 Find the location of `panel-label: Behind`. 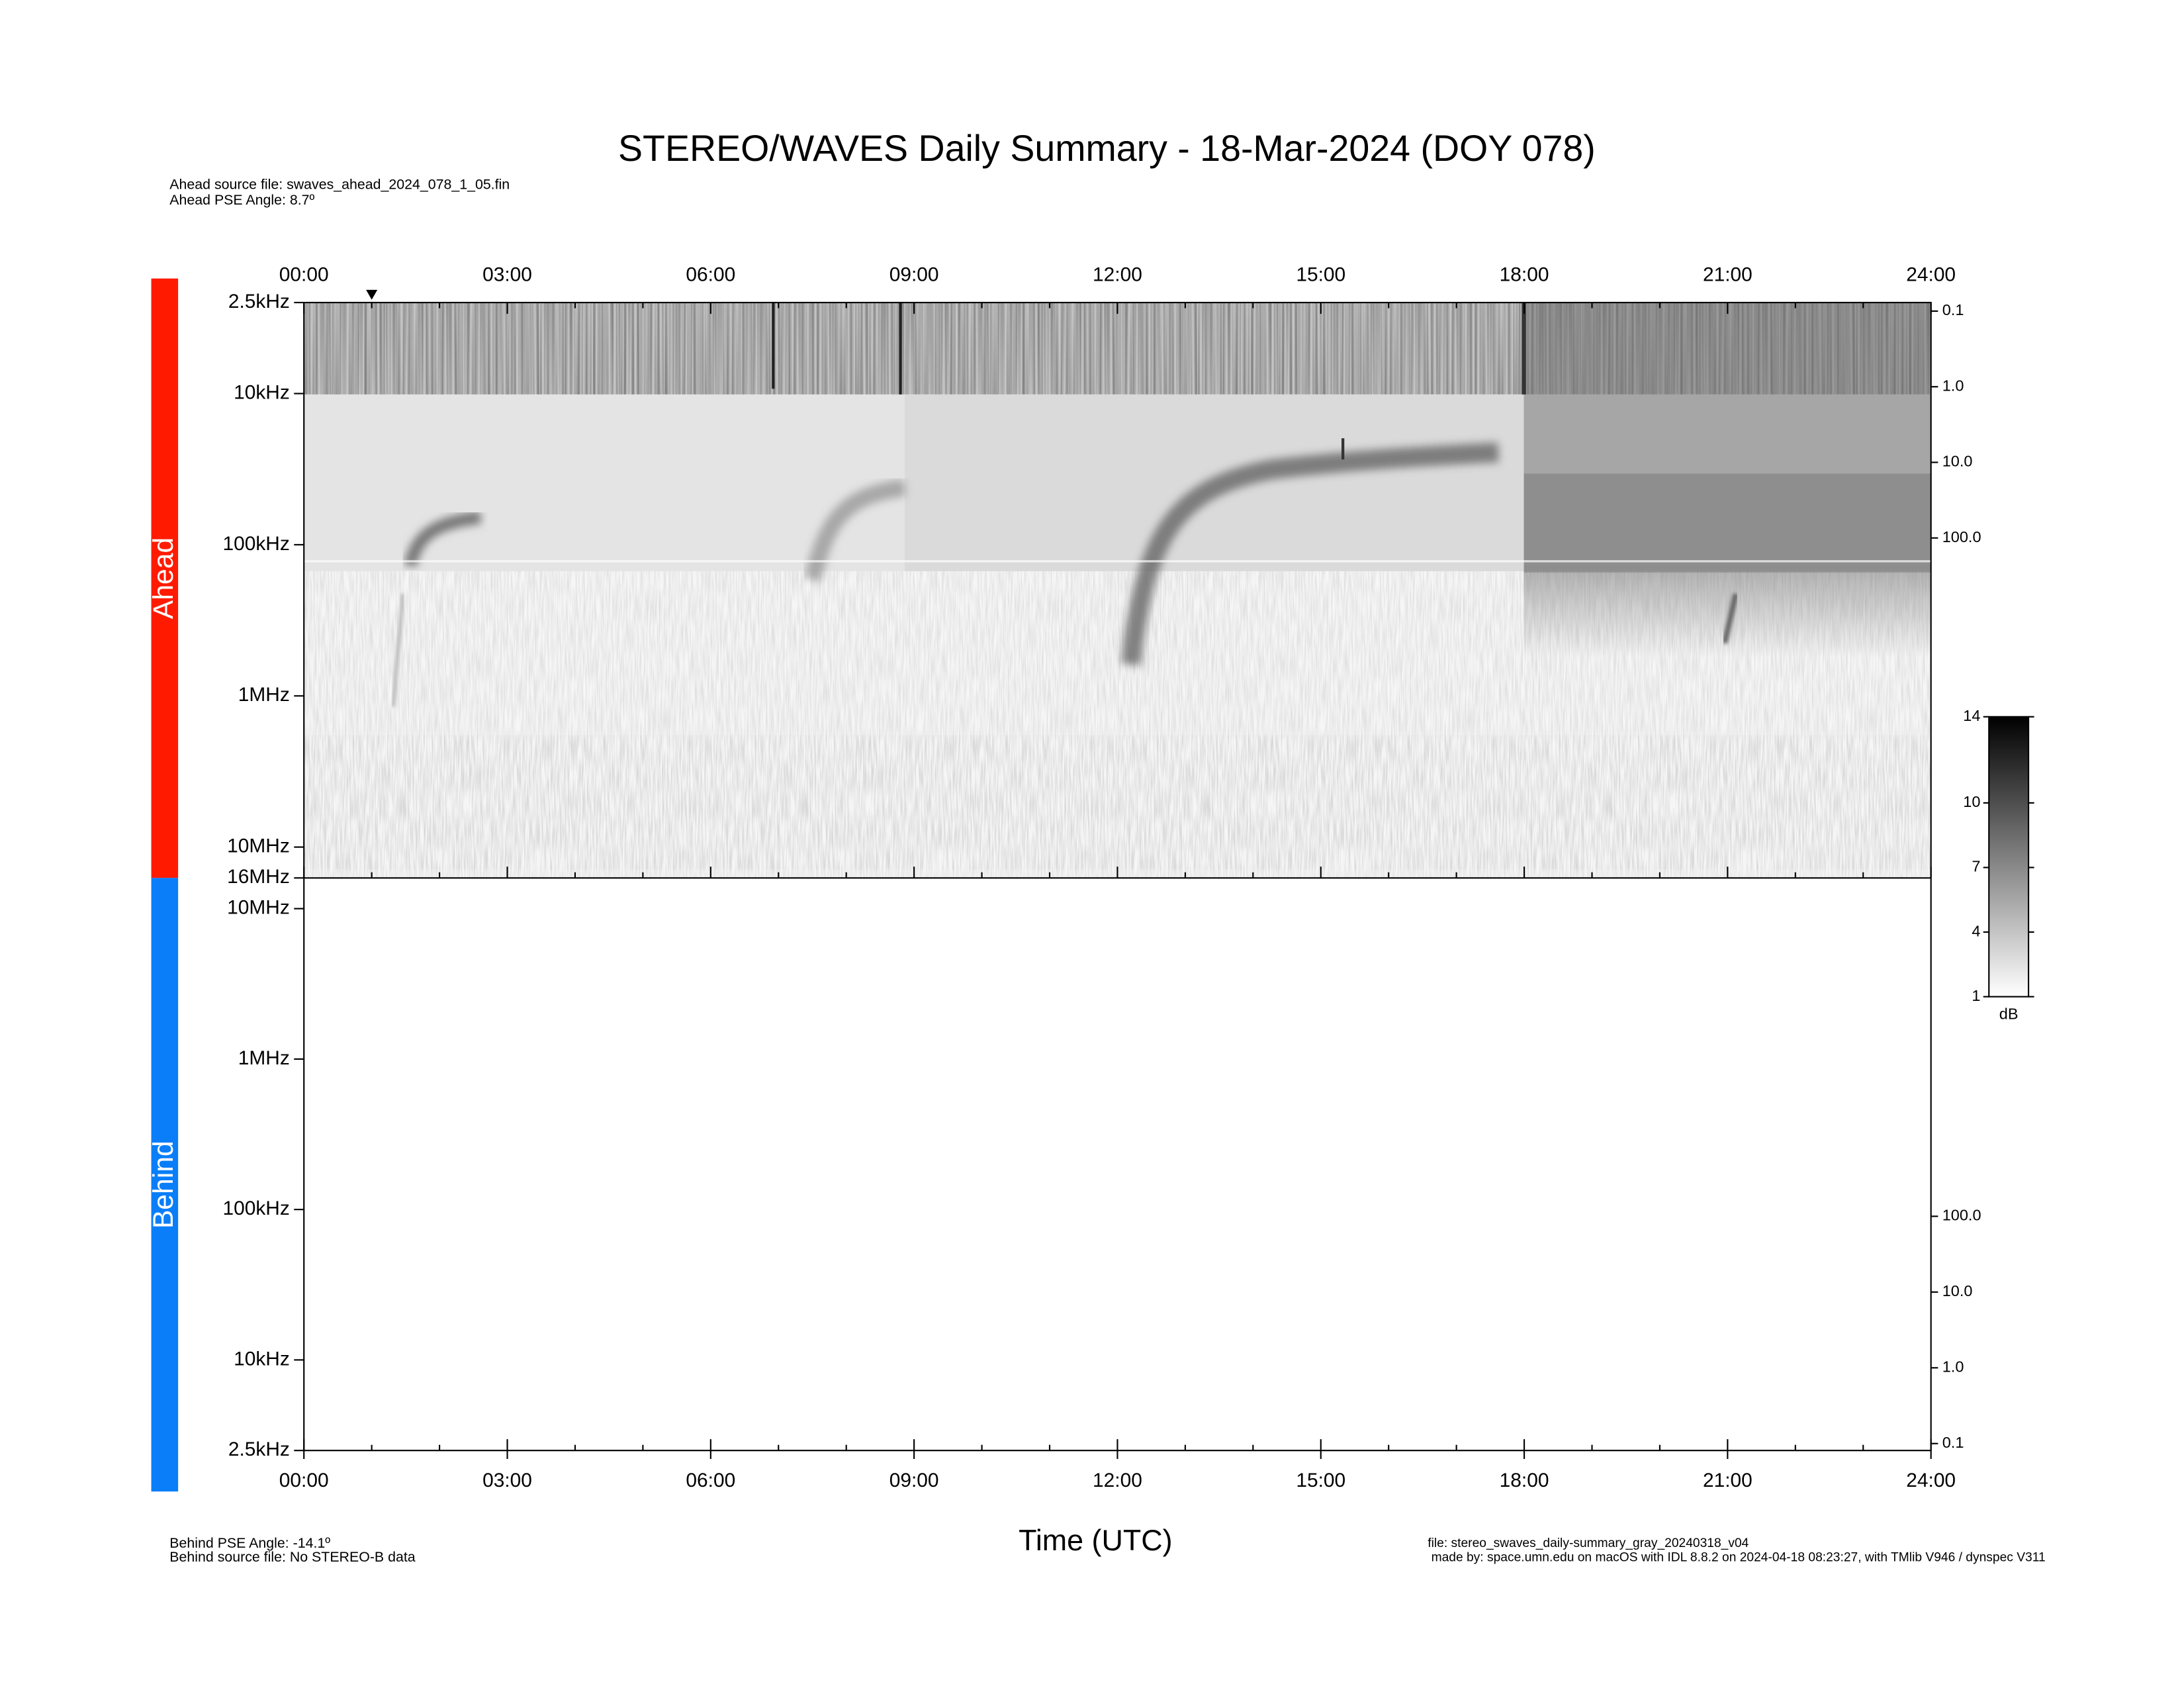

panel-label: Behind is located at coordinates (163, 1185).